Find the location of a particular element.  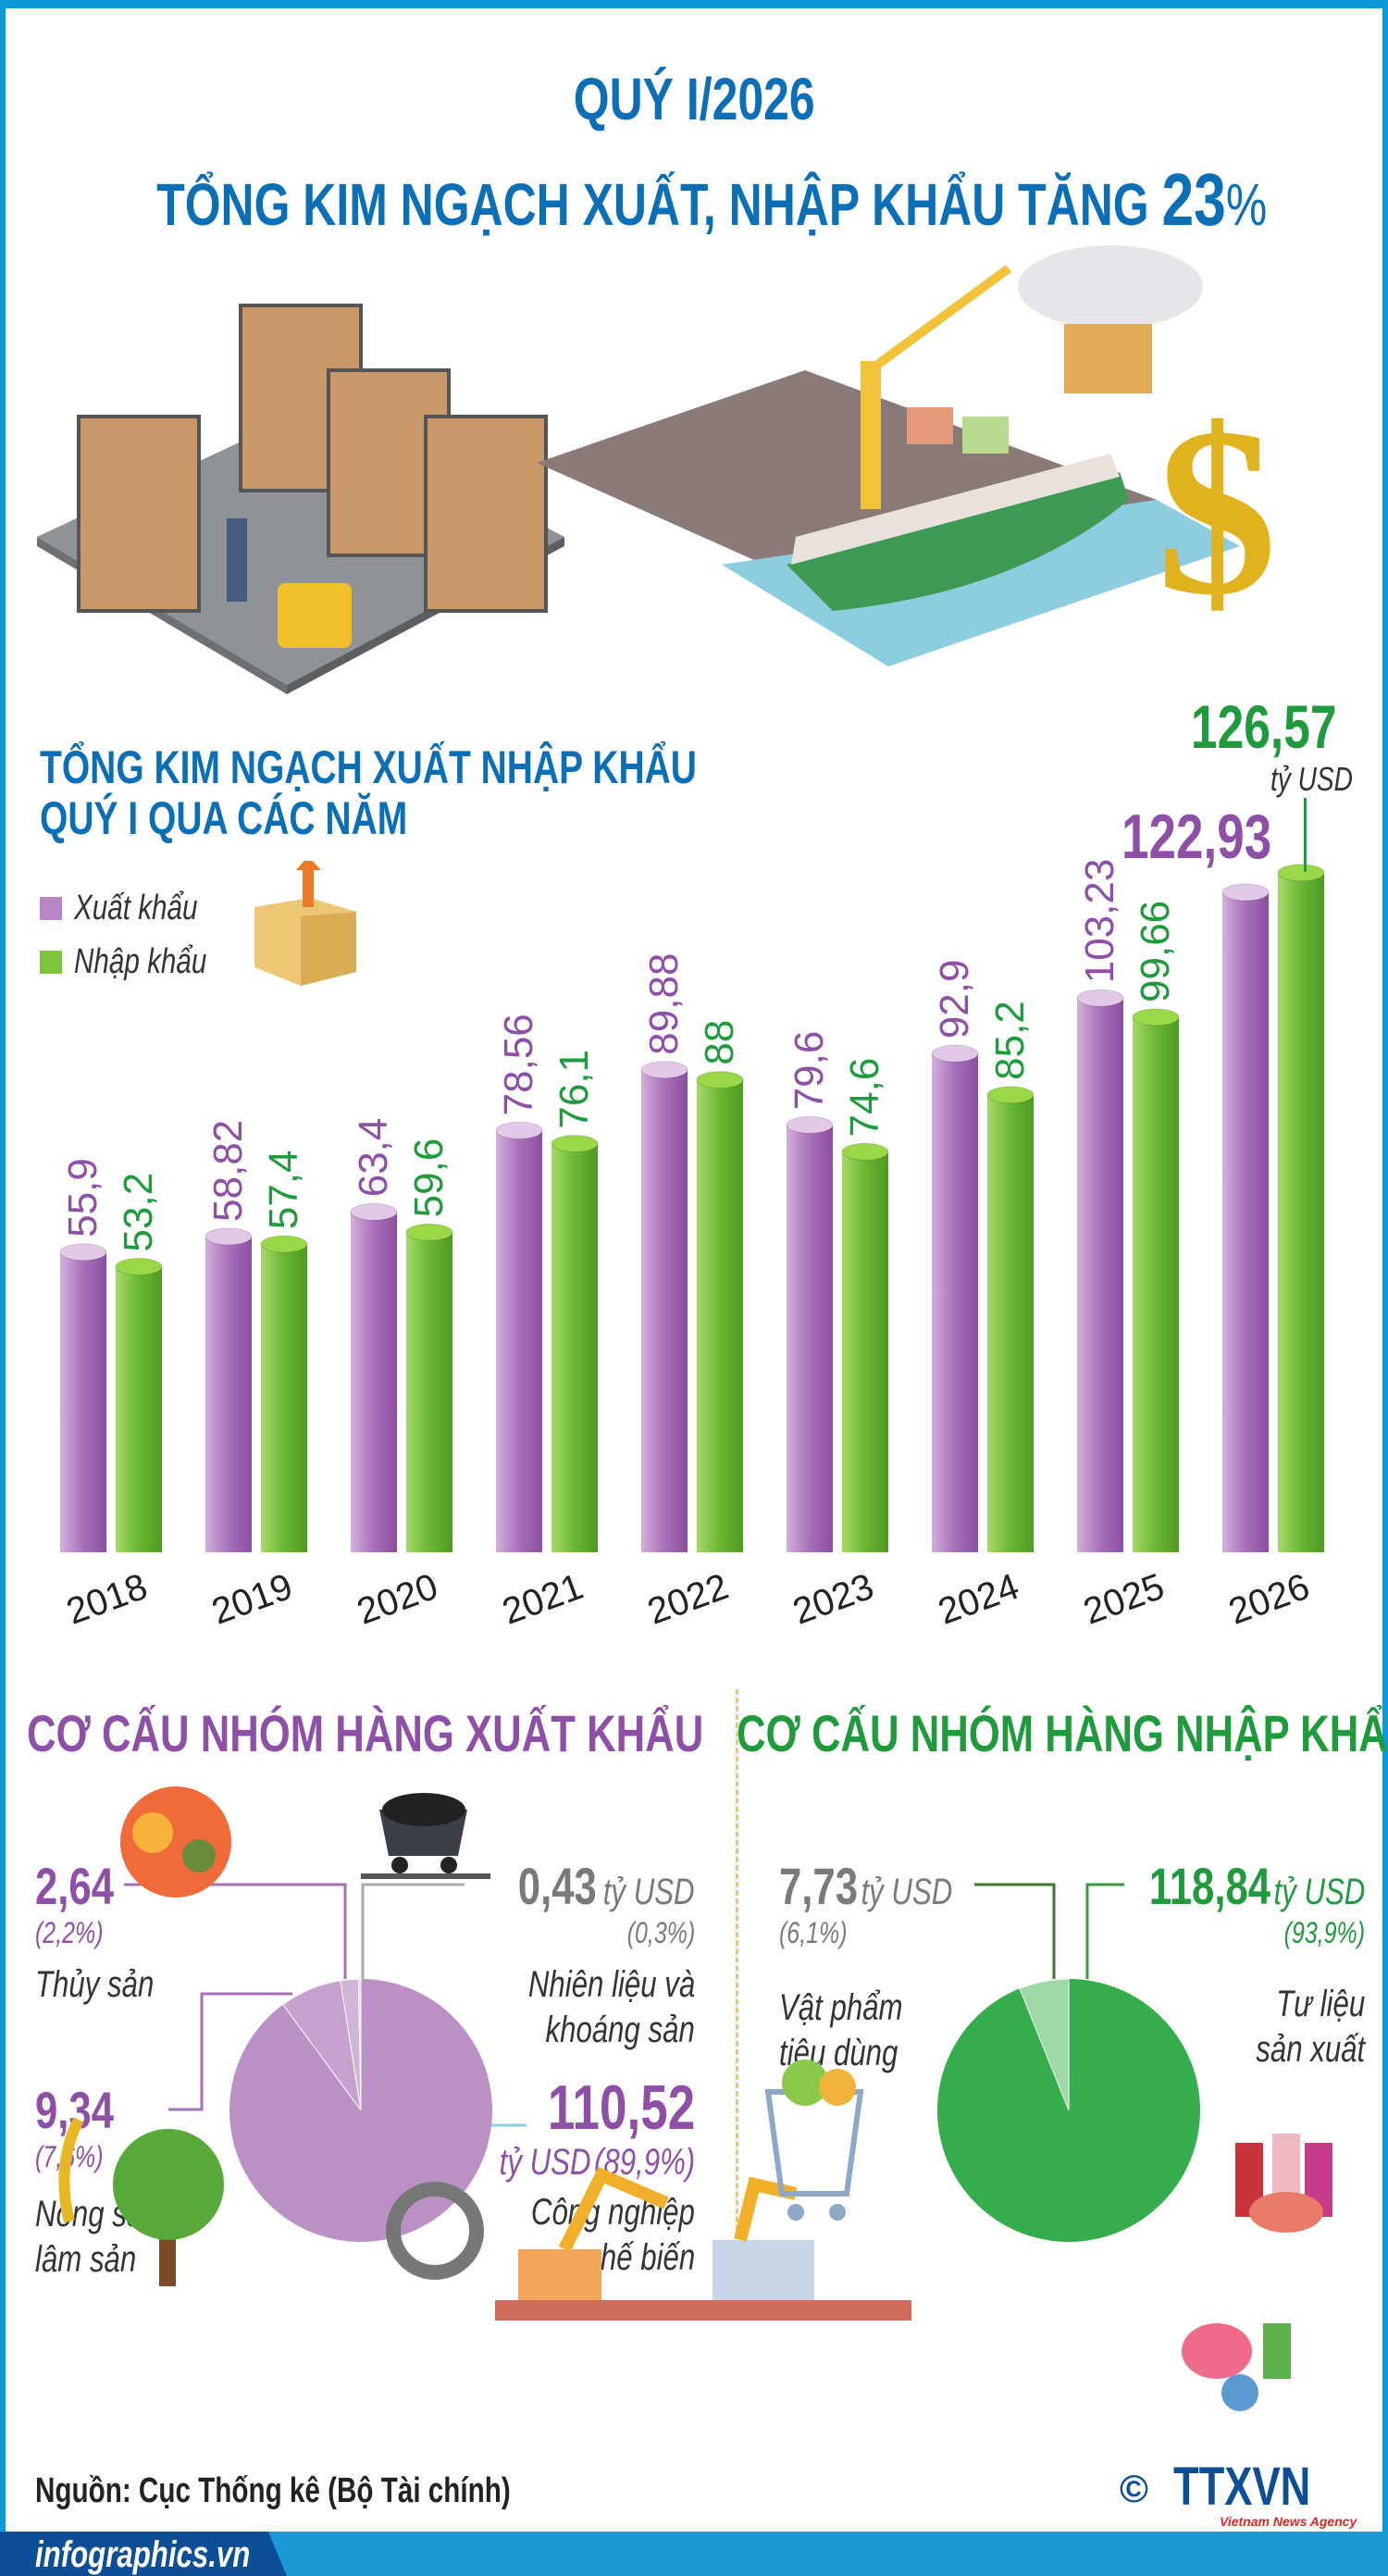

x-tick-label: 2026 is located at coordinates (1269, 1599).